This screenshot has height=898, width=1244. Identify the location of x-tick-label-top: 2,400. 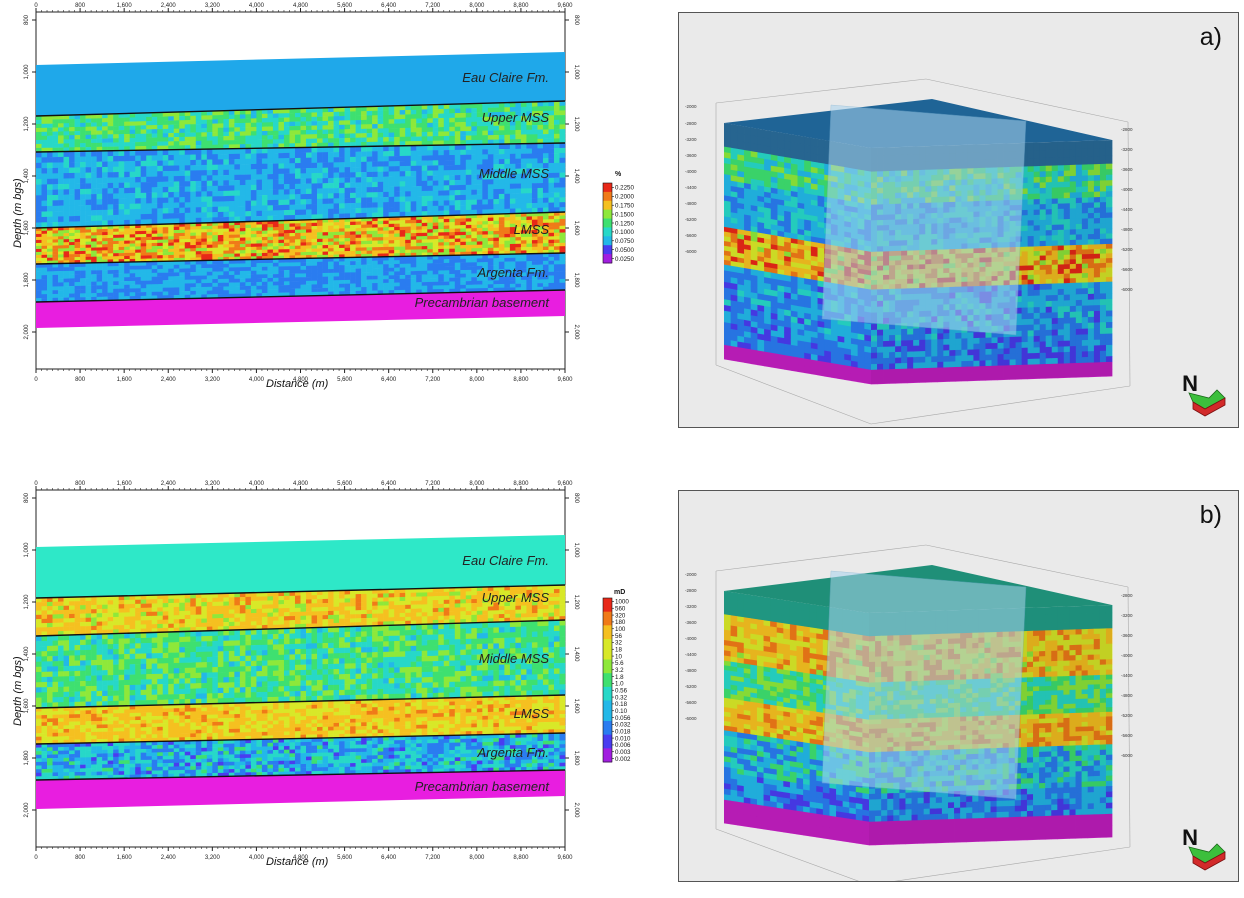
(169, 484).